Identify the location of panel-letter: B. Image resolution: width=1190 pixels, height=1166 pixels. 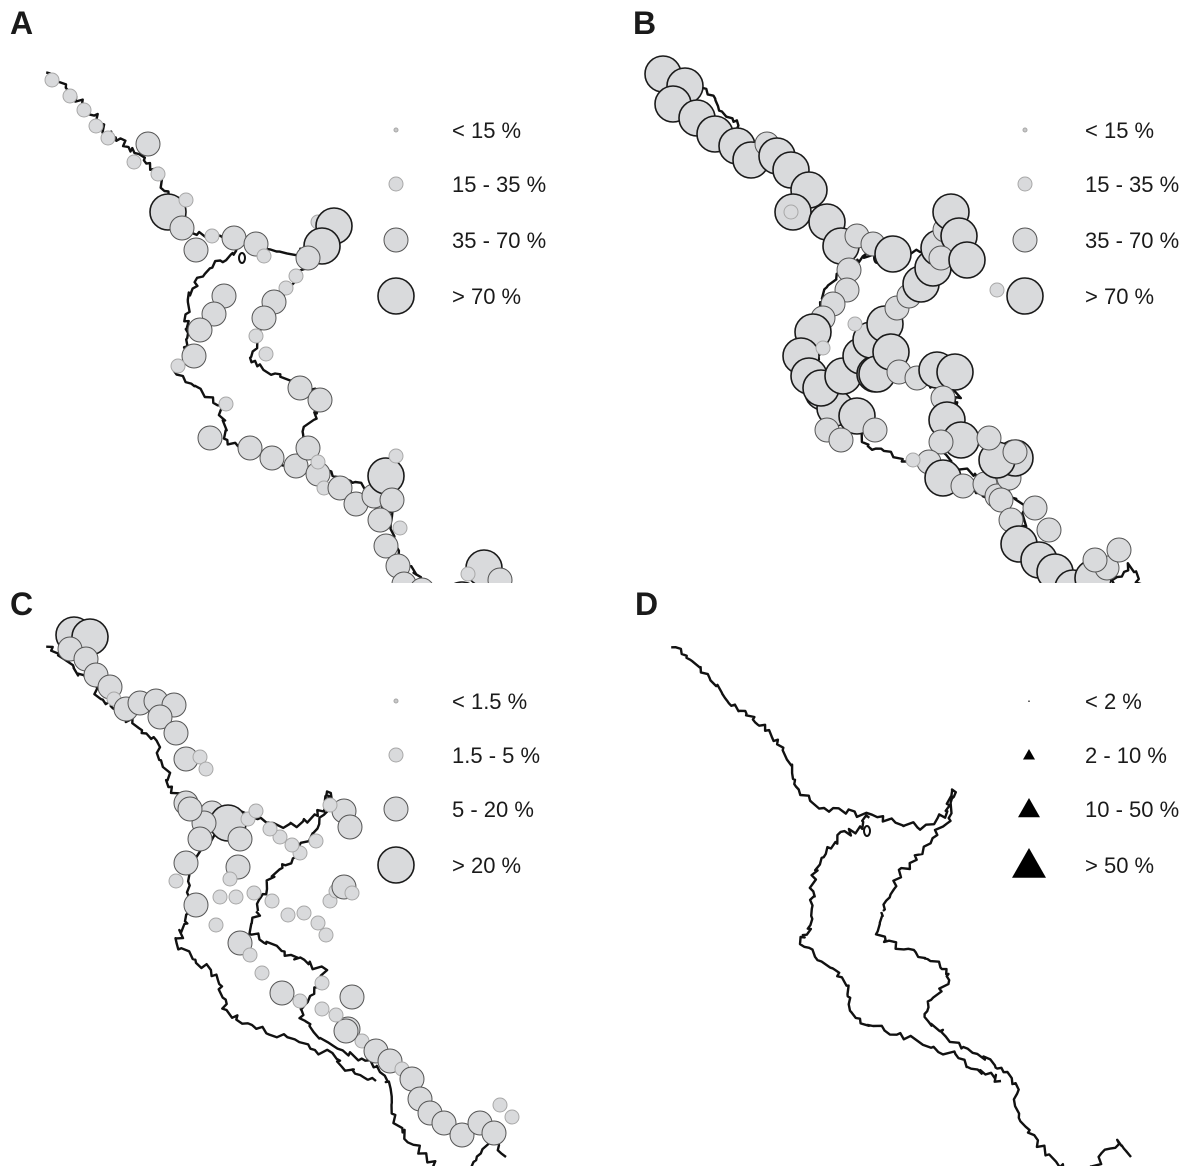
(644, 23).